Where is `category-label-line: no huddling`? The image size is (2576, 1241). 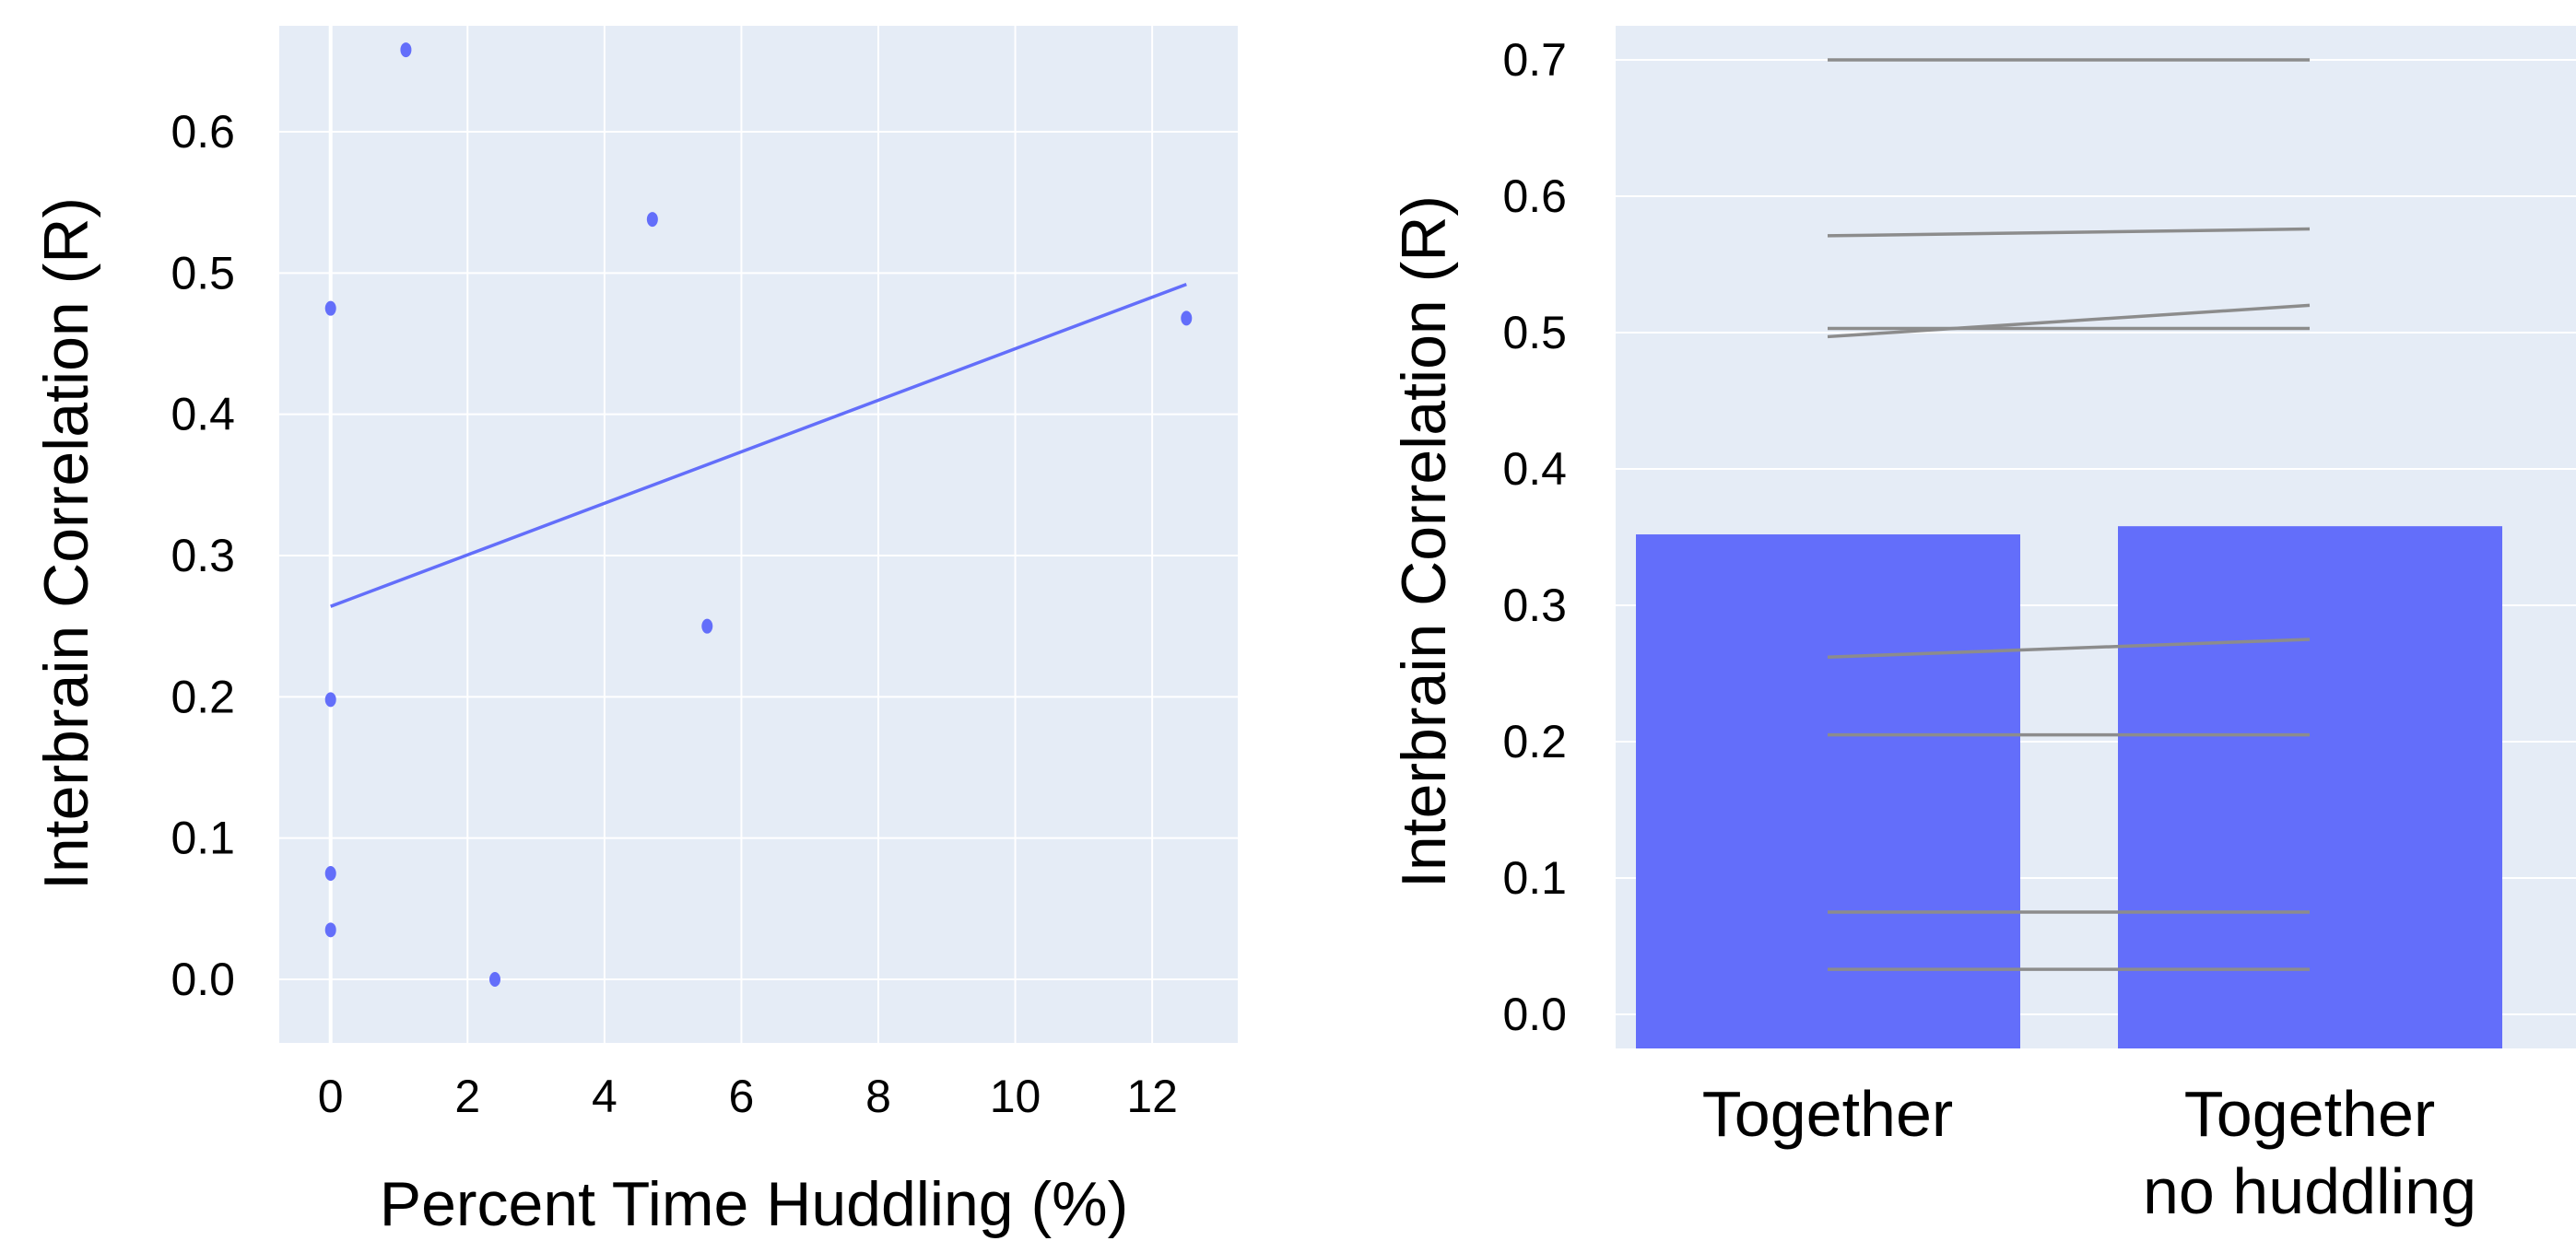
category-label-line: no huddling is located at coordinates (2309, 1191).